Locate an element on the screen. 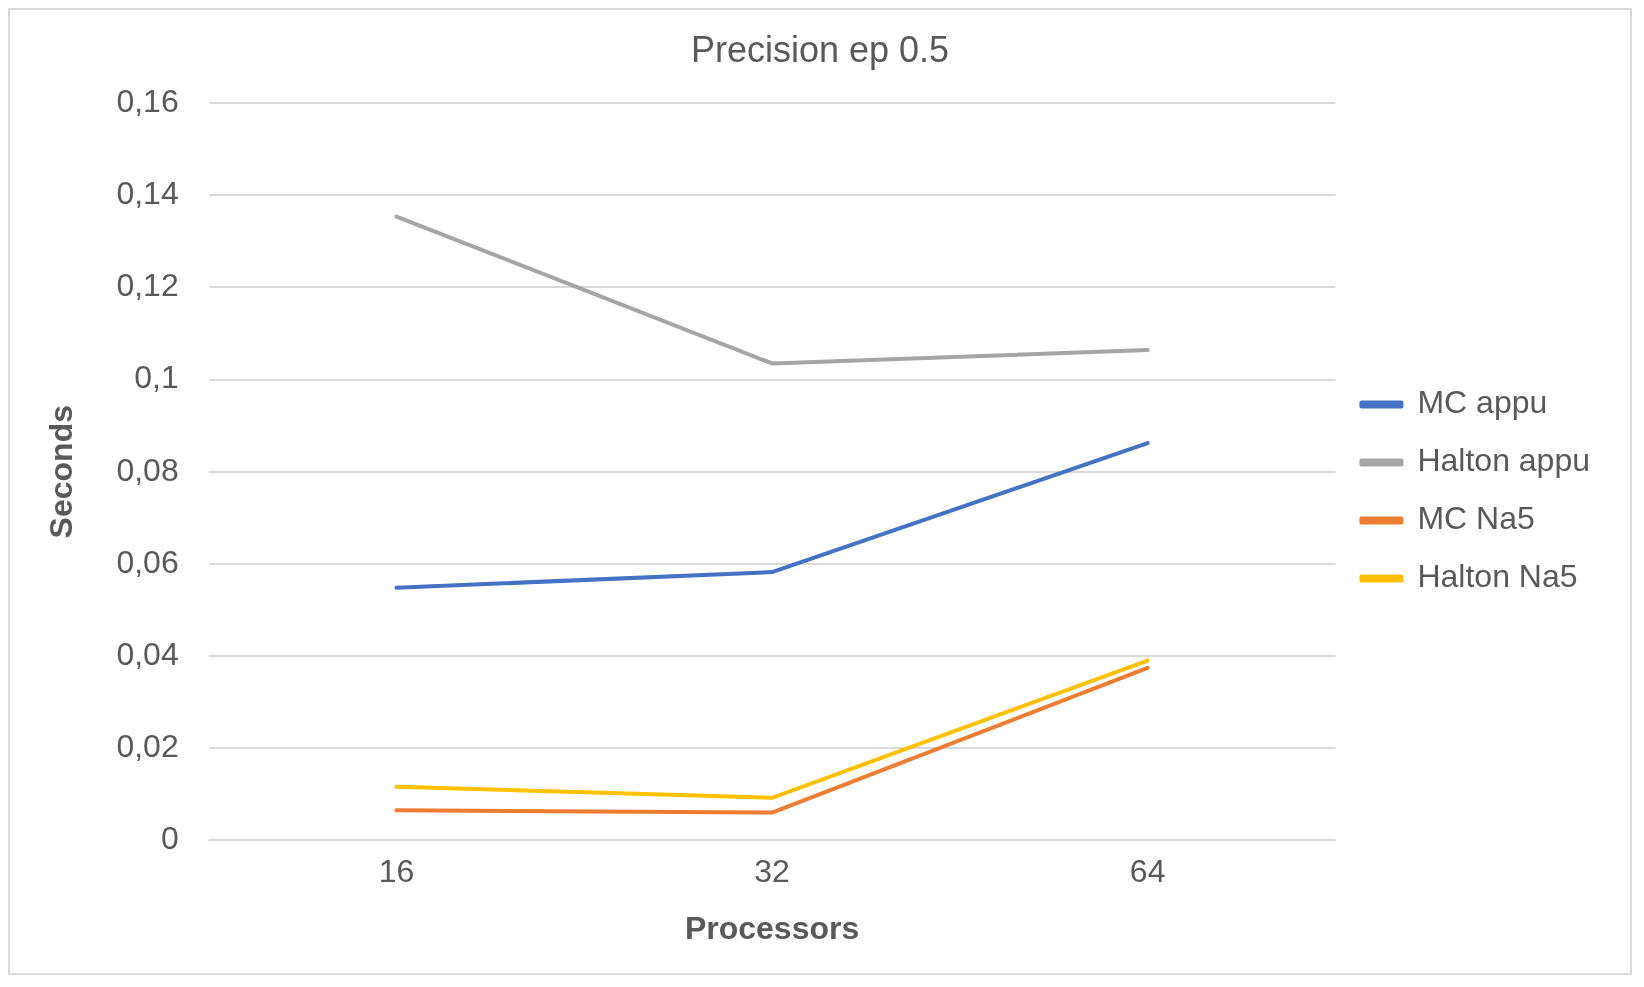 The height and width of the screenshot is (987, 1644). legend-label: Halton Na5 is located at coordinates (1497, 576).